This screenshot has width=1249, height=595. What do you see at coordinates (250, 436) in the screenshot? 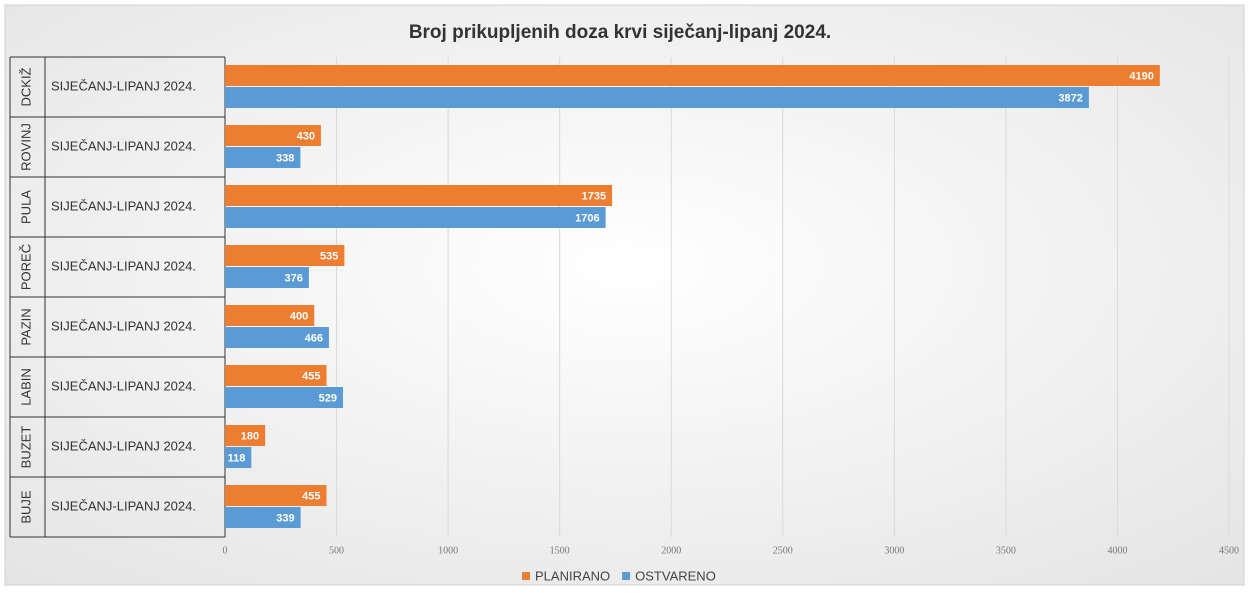
I see `data-label: 180` at bounding box center [250, 436].